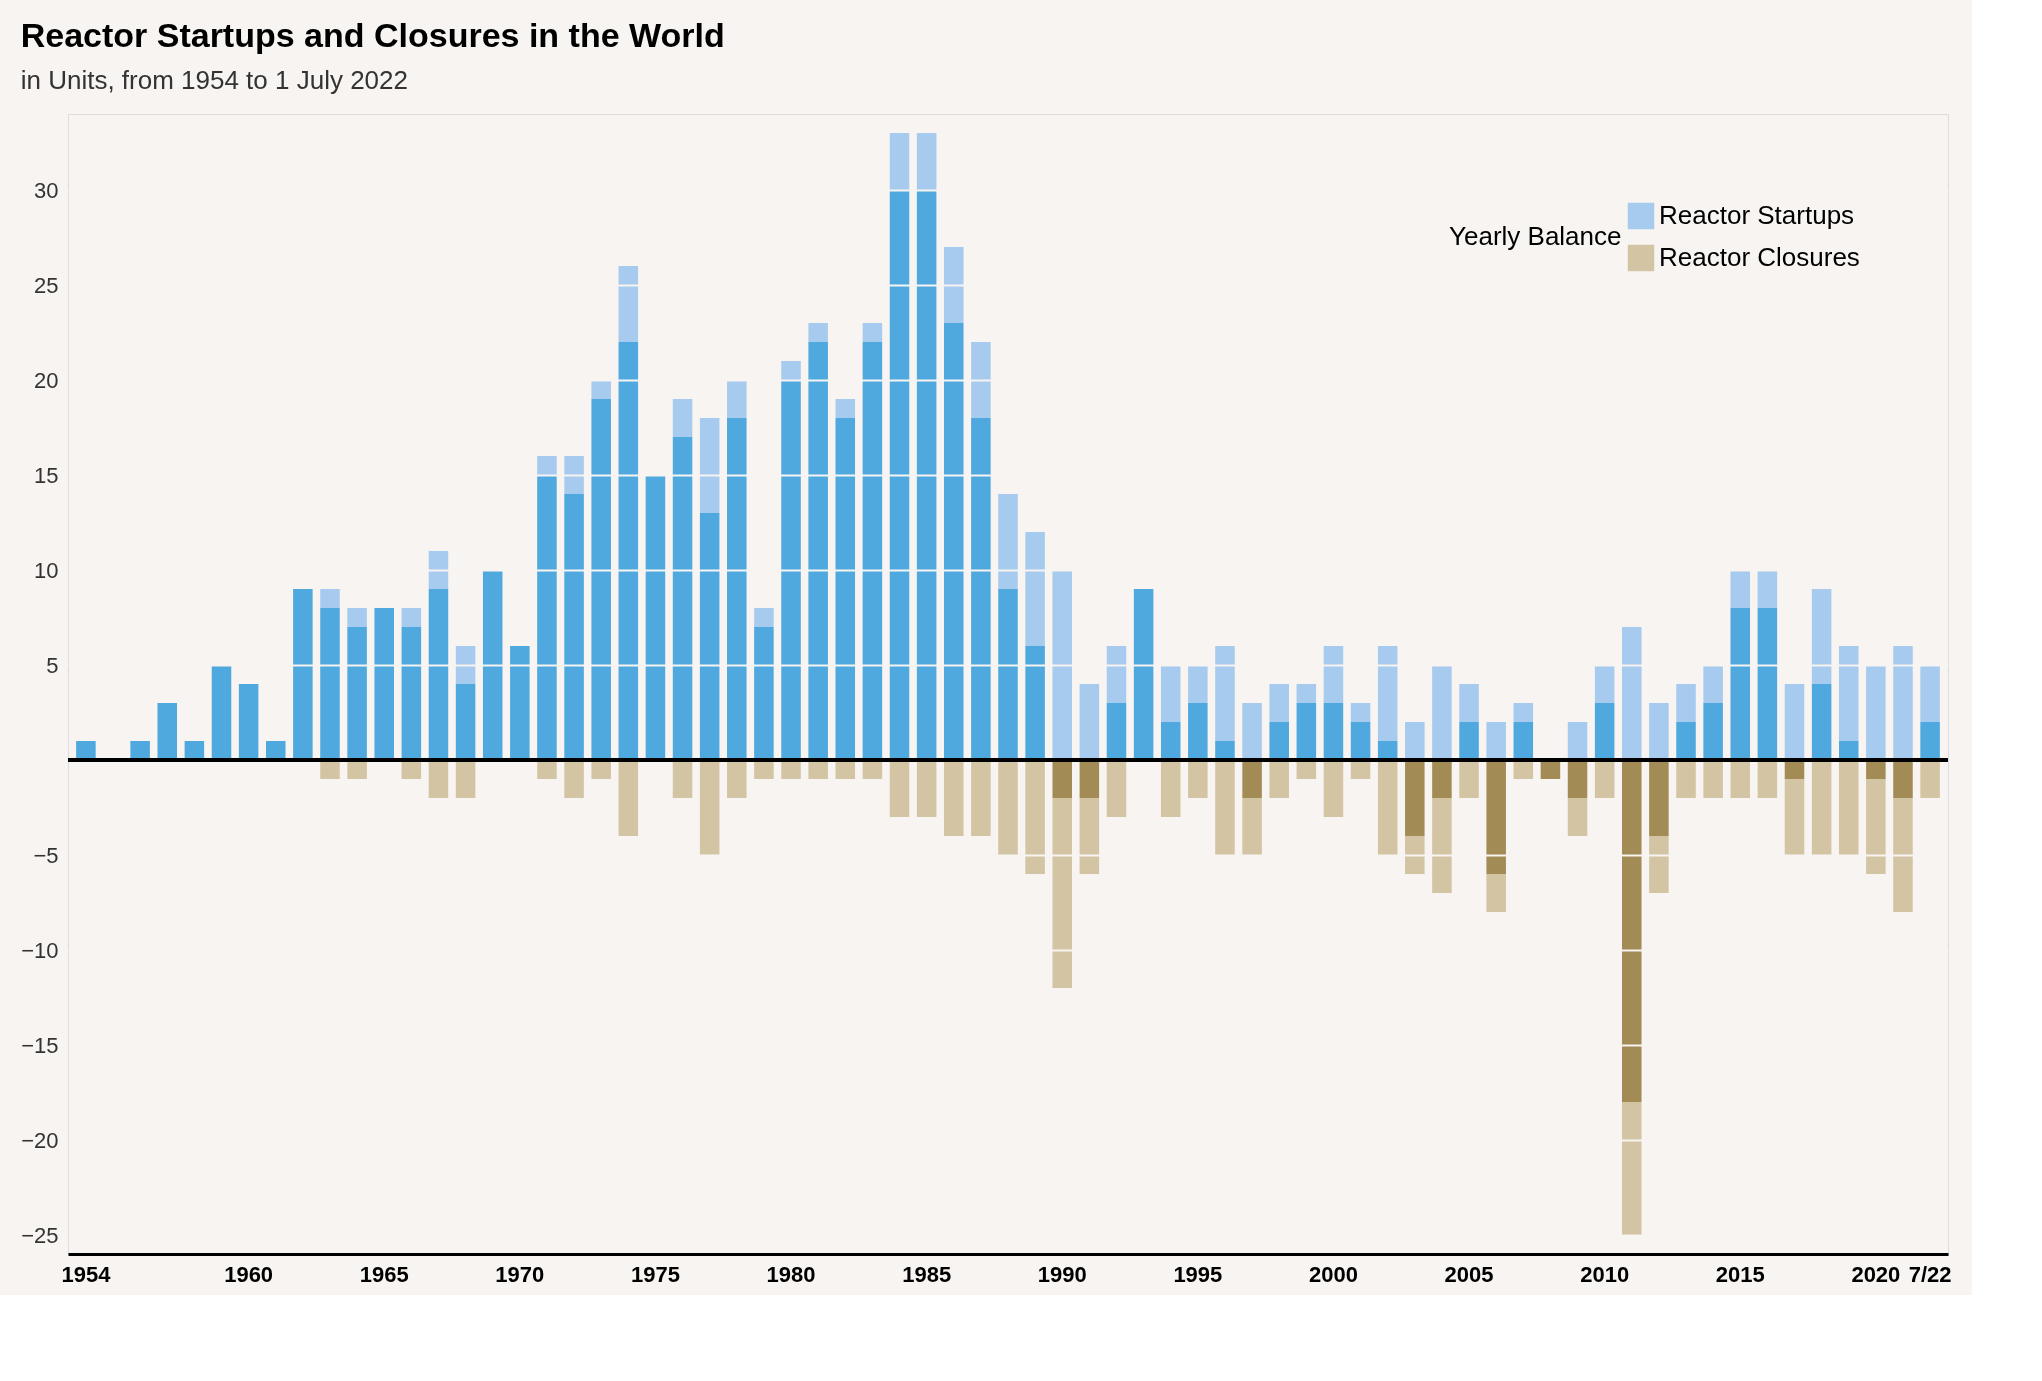  What do you see at coordinates (520, 1274) in the screenshot?
I see `x-tick-label: 1970` at bounding box center [520, 1274].